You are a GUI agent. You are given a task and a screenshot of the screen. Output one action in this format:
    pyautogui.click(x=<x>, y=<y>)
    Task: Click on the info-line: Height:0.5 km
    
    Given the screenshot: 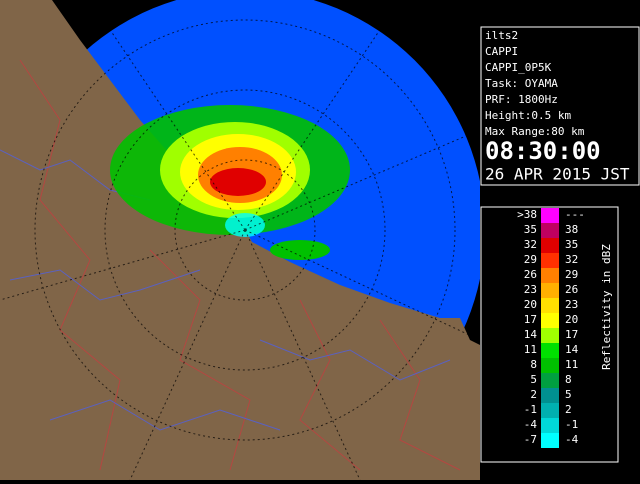 What is the action you would take?
    pyautogui.click(x=528, y=115)
    